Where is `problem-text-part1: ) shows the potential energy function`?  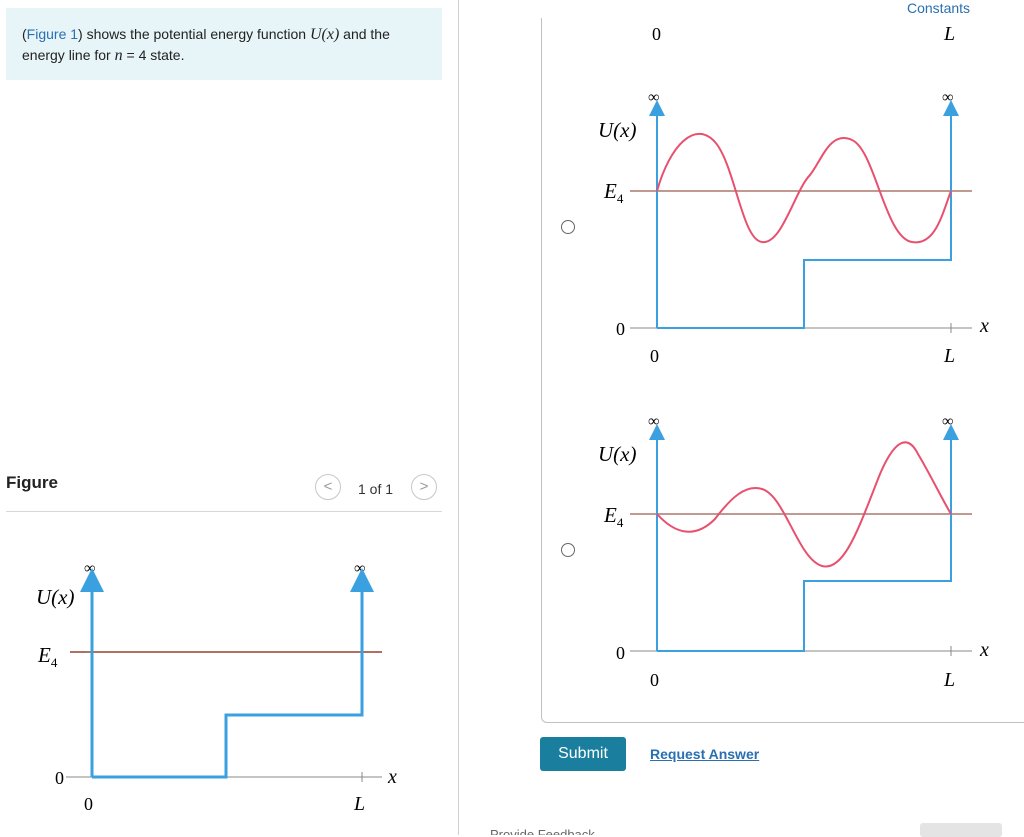 problem-text-part1: ) shows the potential energy function is located at coordinates (194, 34).